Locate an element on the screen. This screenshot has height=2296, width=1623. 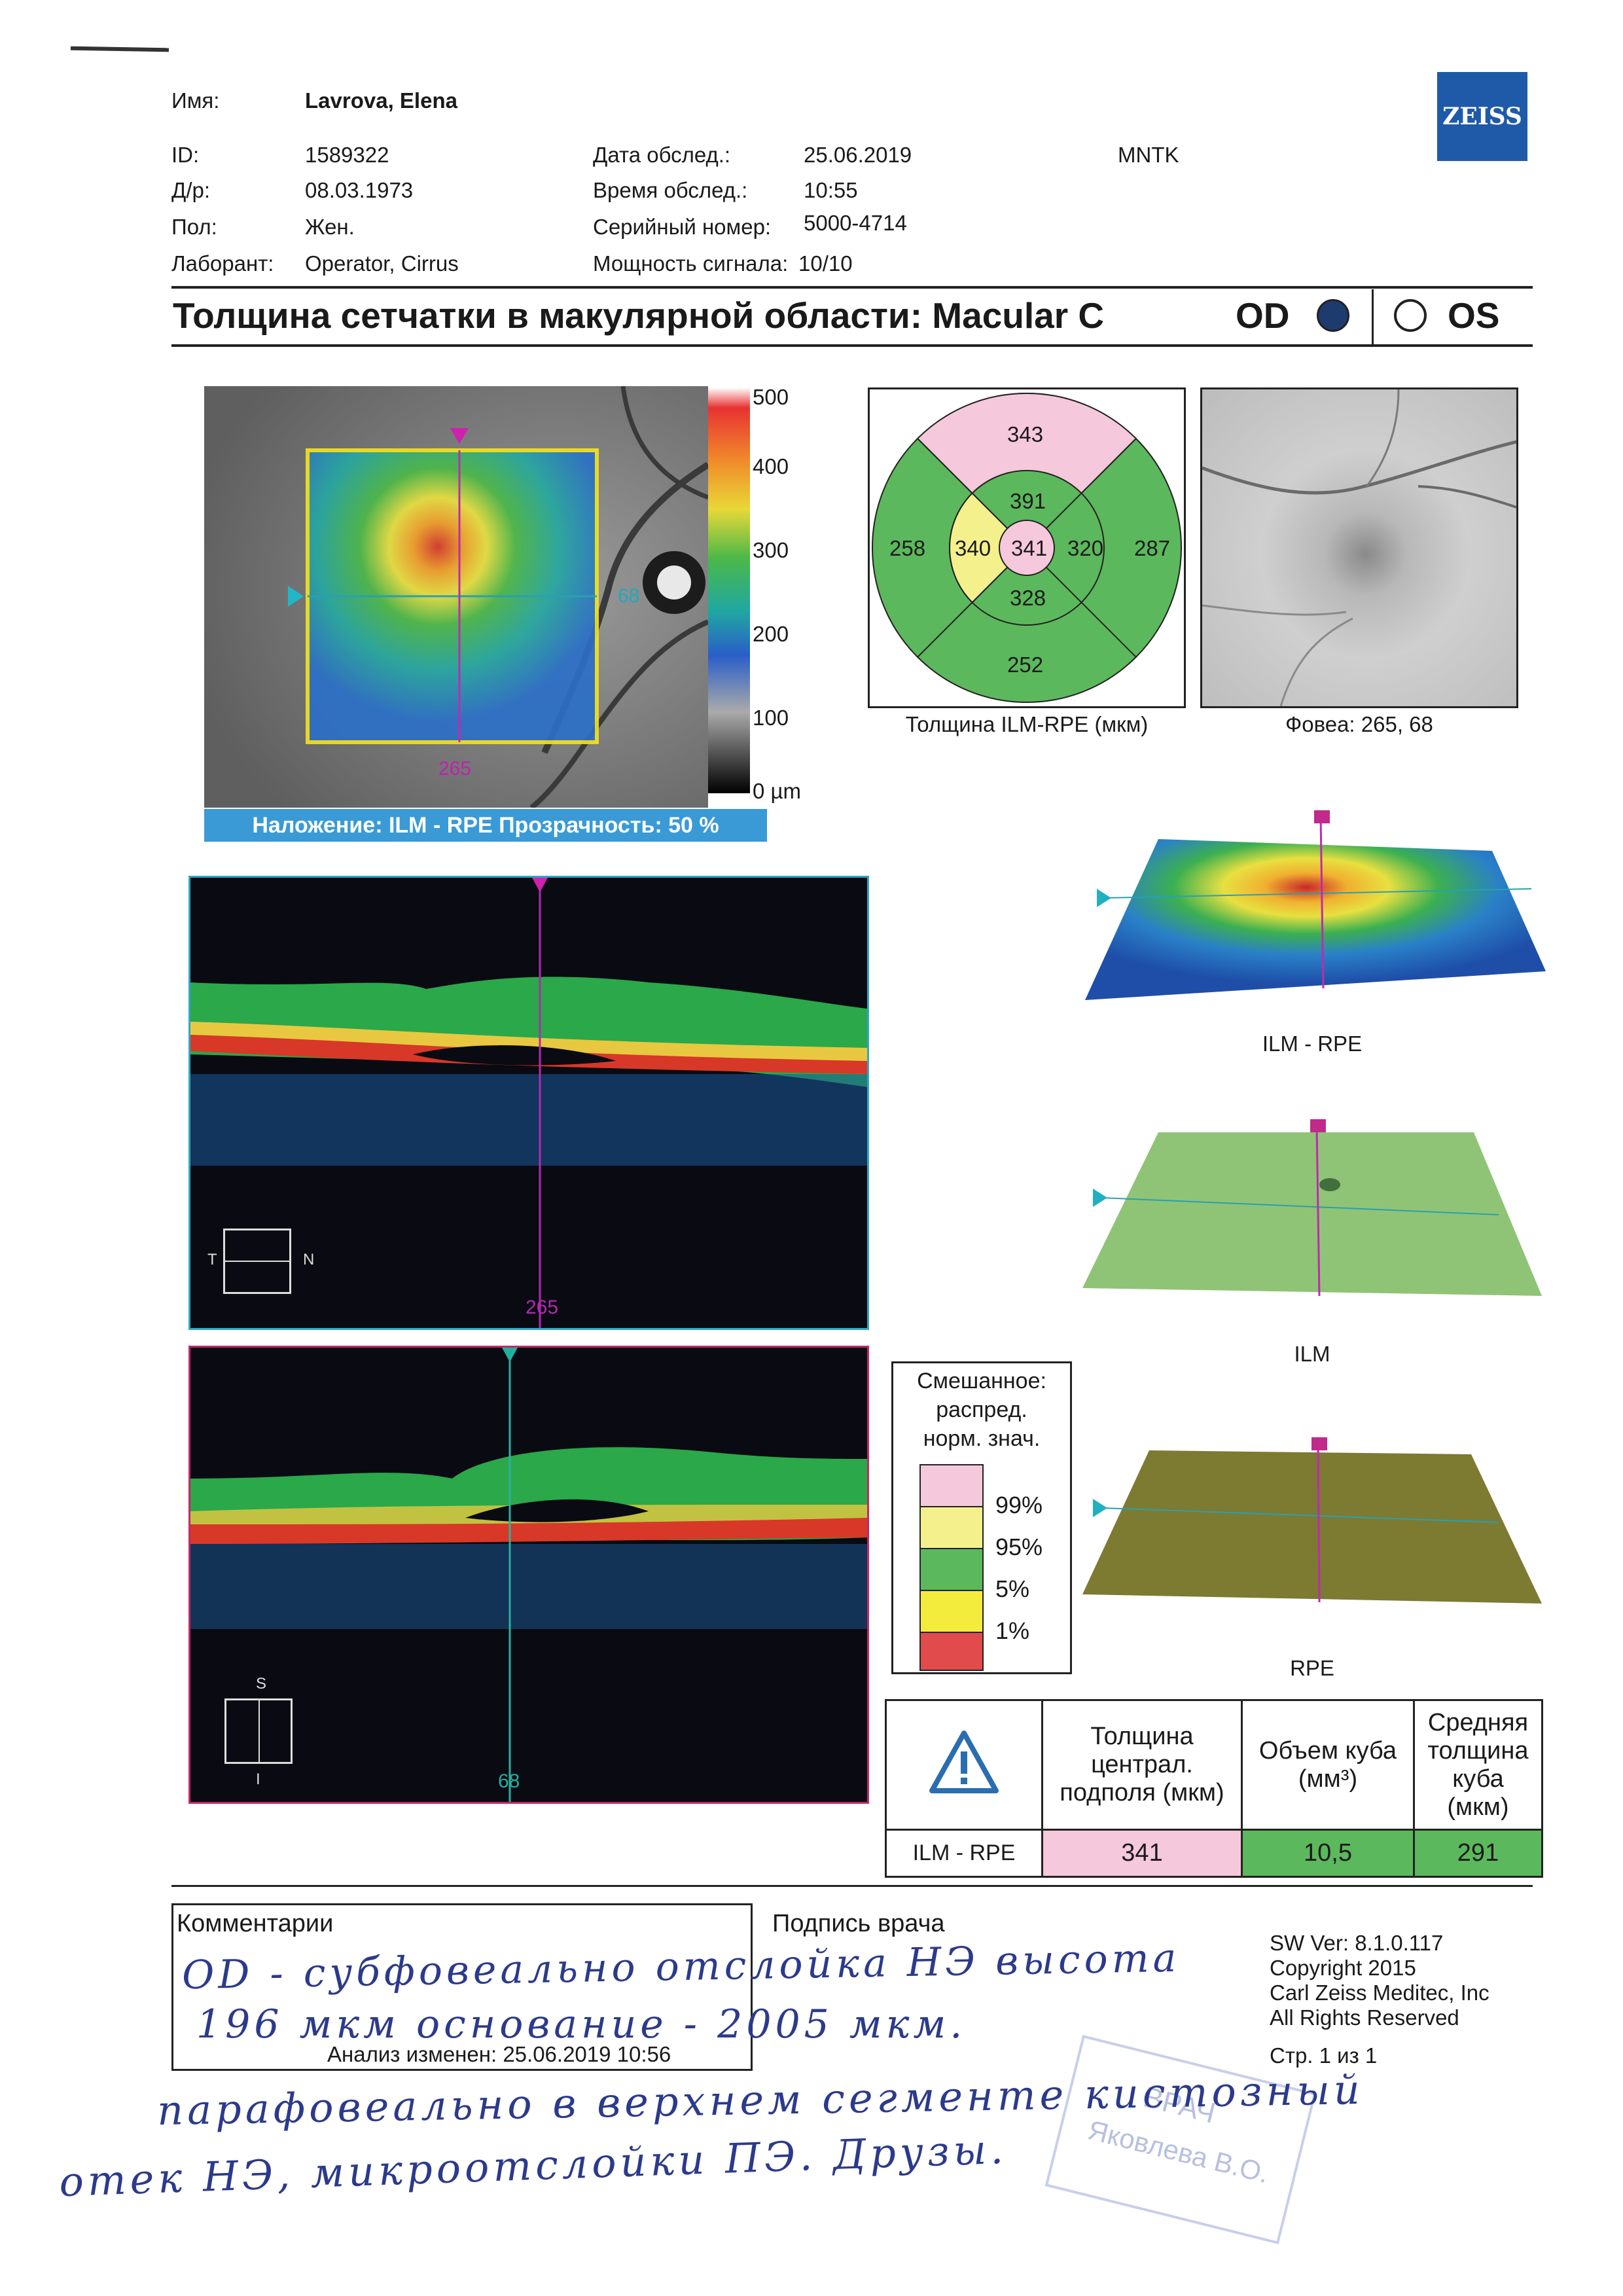
col-central-subfield: Толщина централ. подполя (мкм) is located at coordinates (1142, 1765).